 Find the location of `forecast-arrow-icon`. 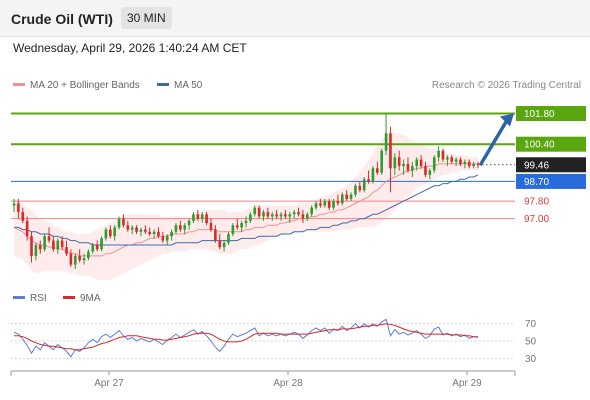

forecast-arrow-icon is located at coordinates (494, 141).